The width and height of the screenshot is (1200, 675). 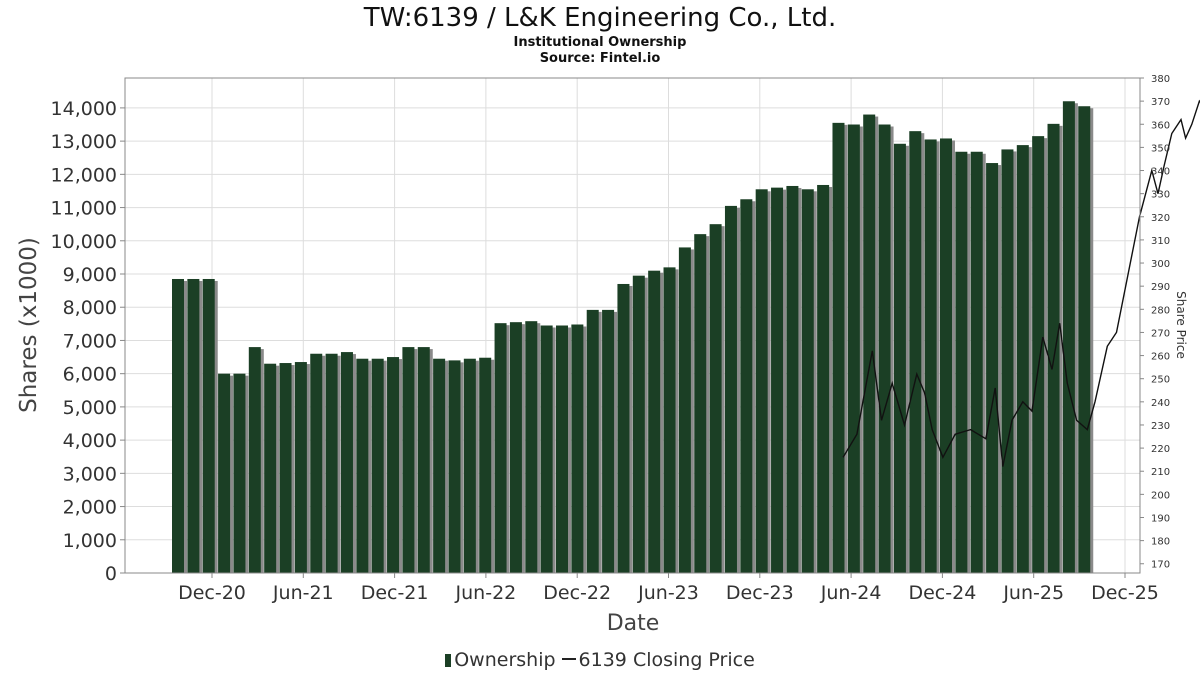 What do you see at coordinates (1160, 357) in the screenshot?
I see `y2-tick-label: 260` at bounding box center [1160, 357].